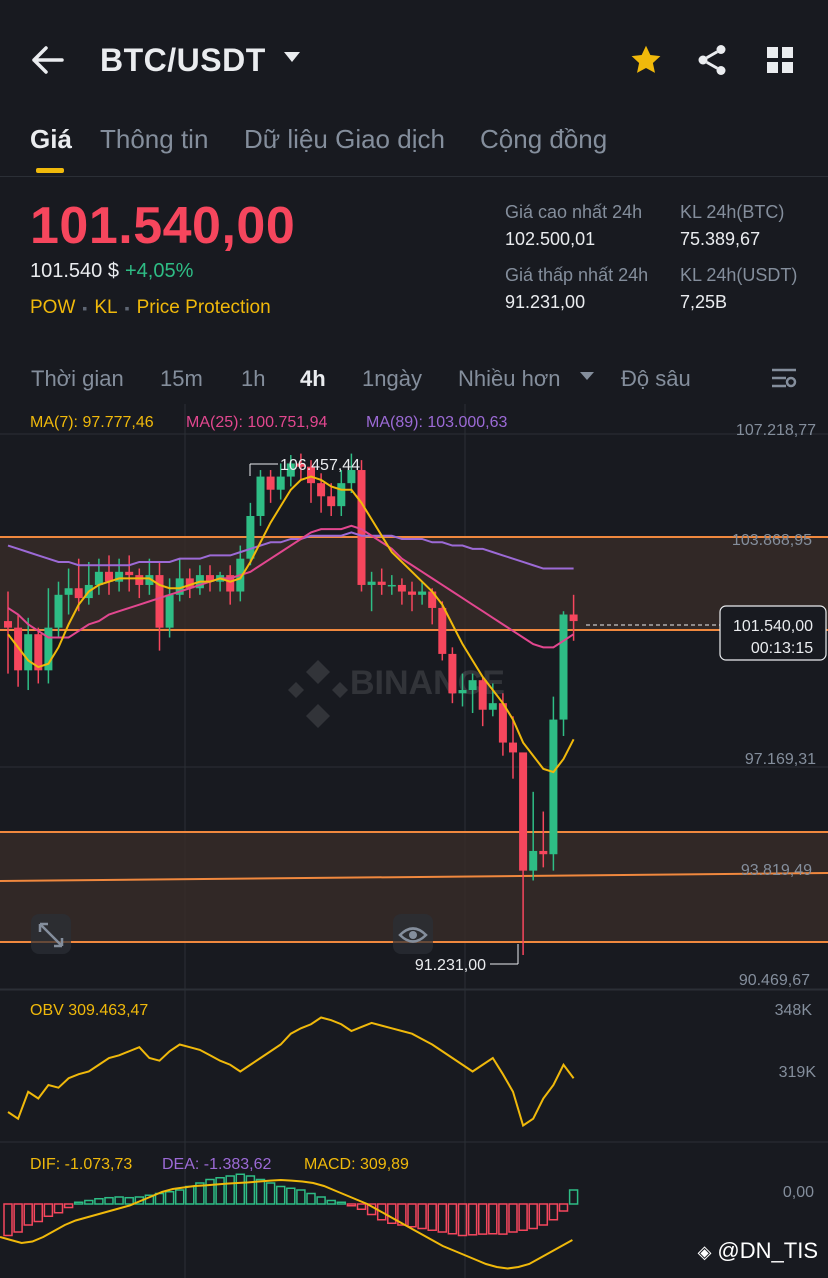  What do you see at coordinates (577, 275) in the screenshot?
I see `stat-low-label: Giá thấp nhất 24h` at bounding box center [577, 275].